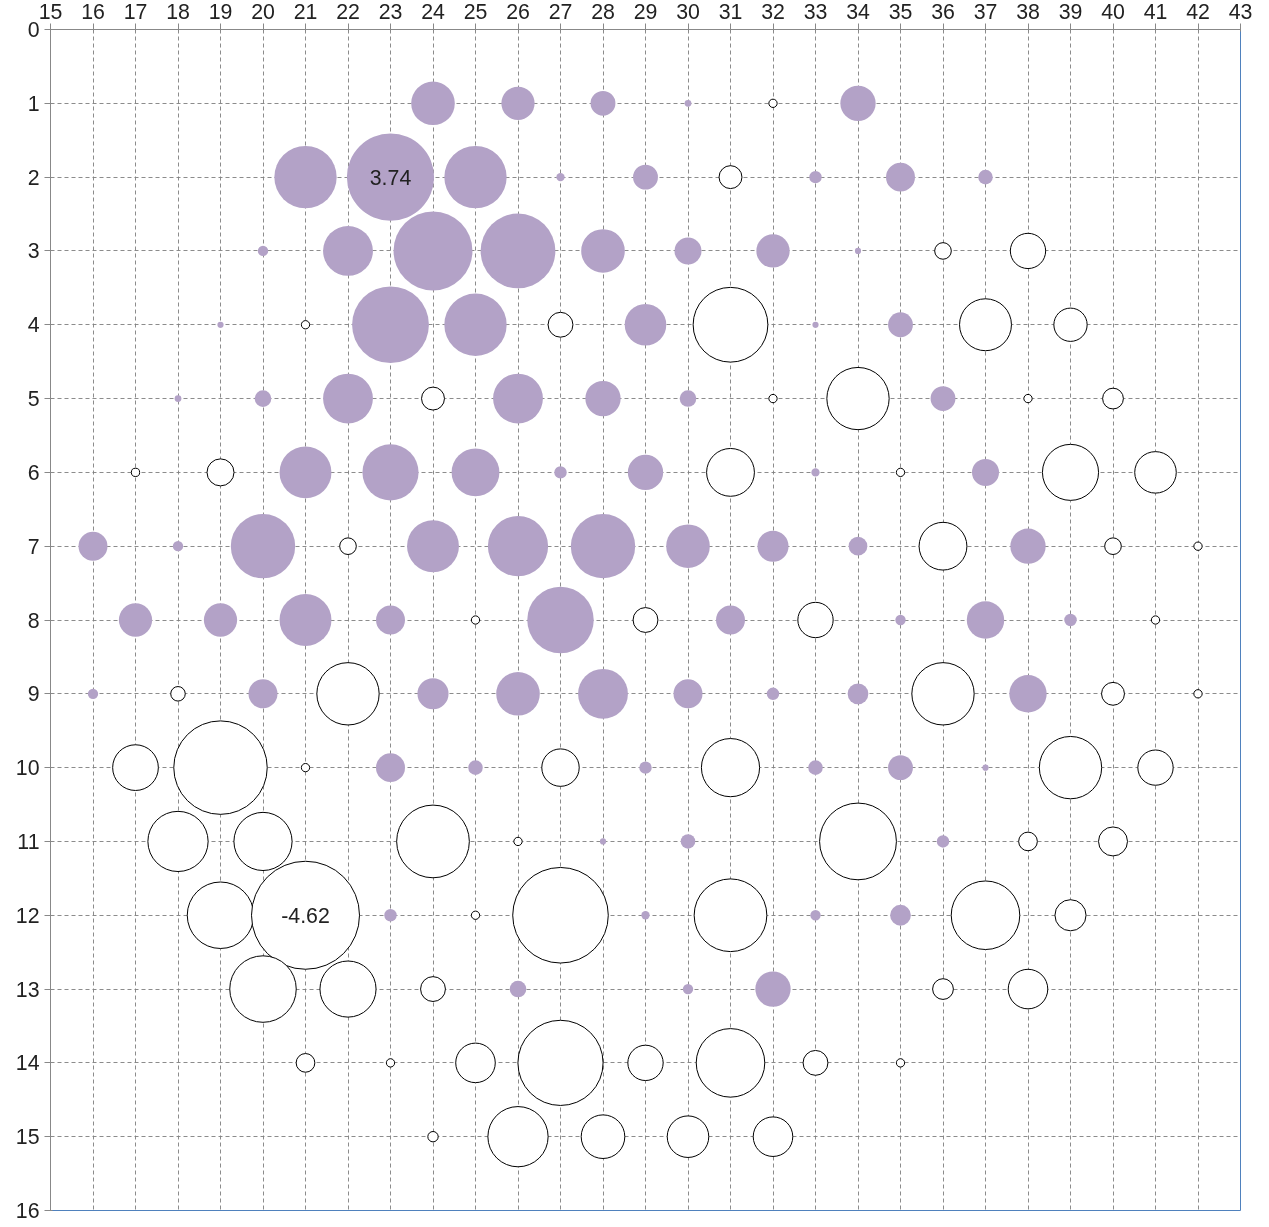 The image size is (1269, 1227). Describe the element at coordinates (645, 12) in the screenshot. I see `x-tick-label: 29` at that location.